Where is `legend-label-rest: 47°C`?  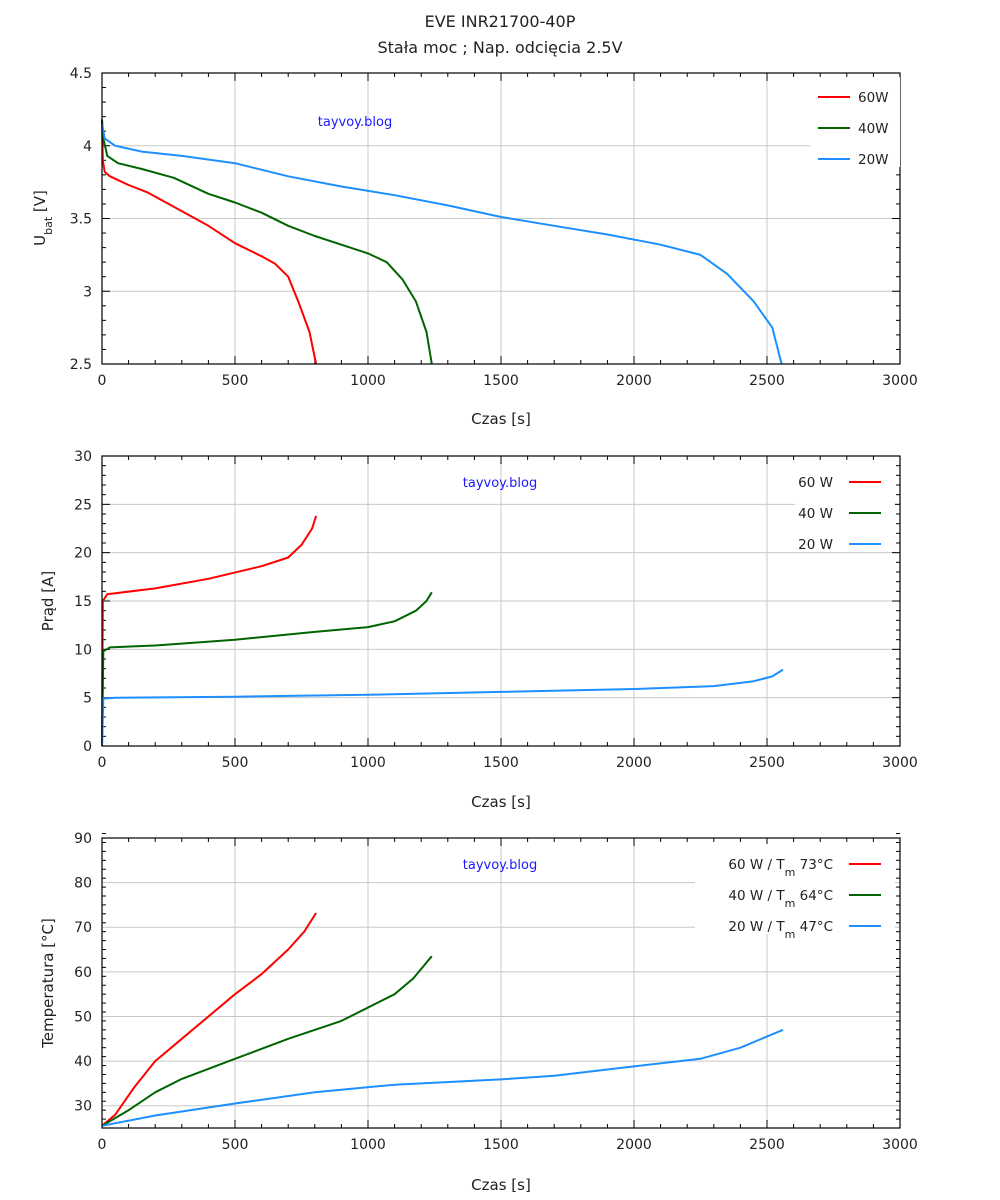
legend-label-rest: 47°C is located at coordinates (814, 927).